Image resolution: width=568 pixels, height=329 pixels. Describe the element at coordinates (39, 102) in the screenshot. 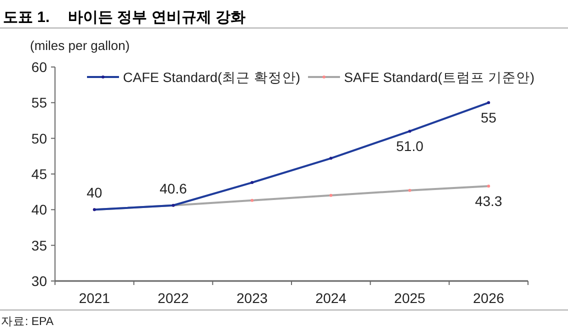

I see `y-tick-label: 55` at that location.